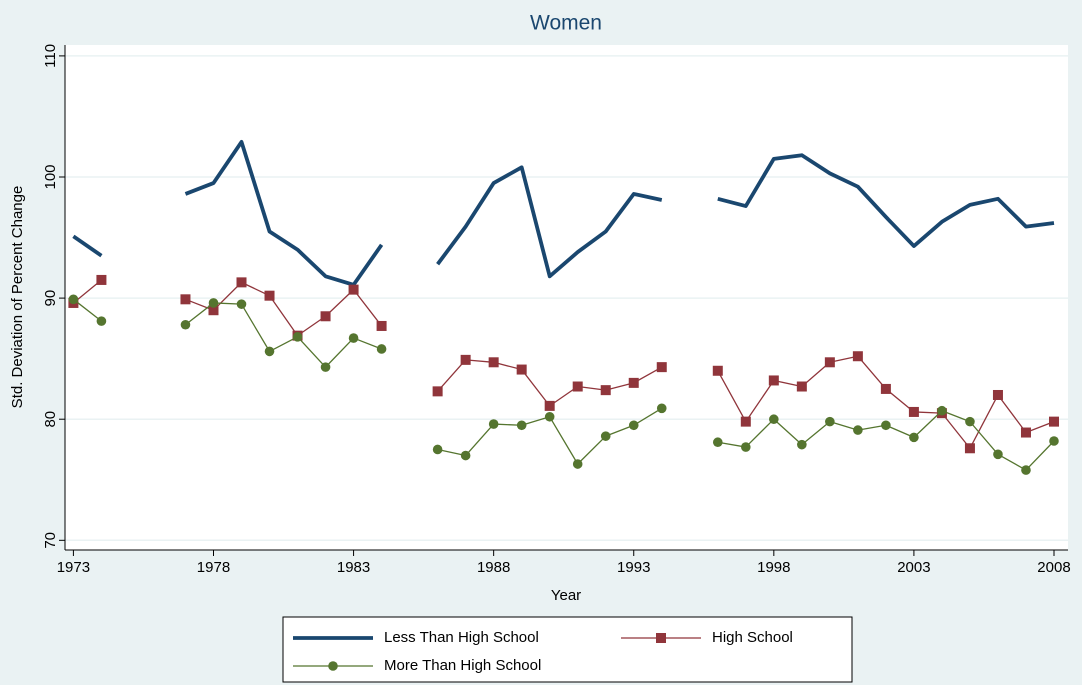  I want to click on x-tick-label: 1998, so click(773, 567).